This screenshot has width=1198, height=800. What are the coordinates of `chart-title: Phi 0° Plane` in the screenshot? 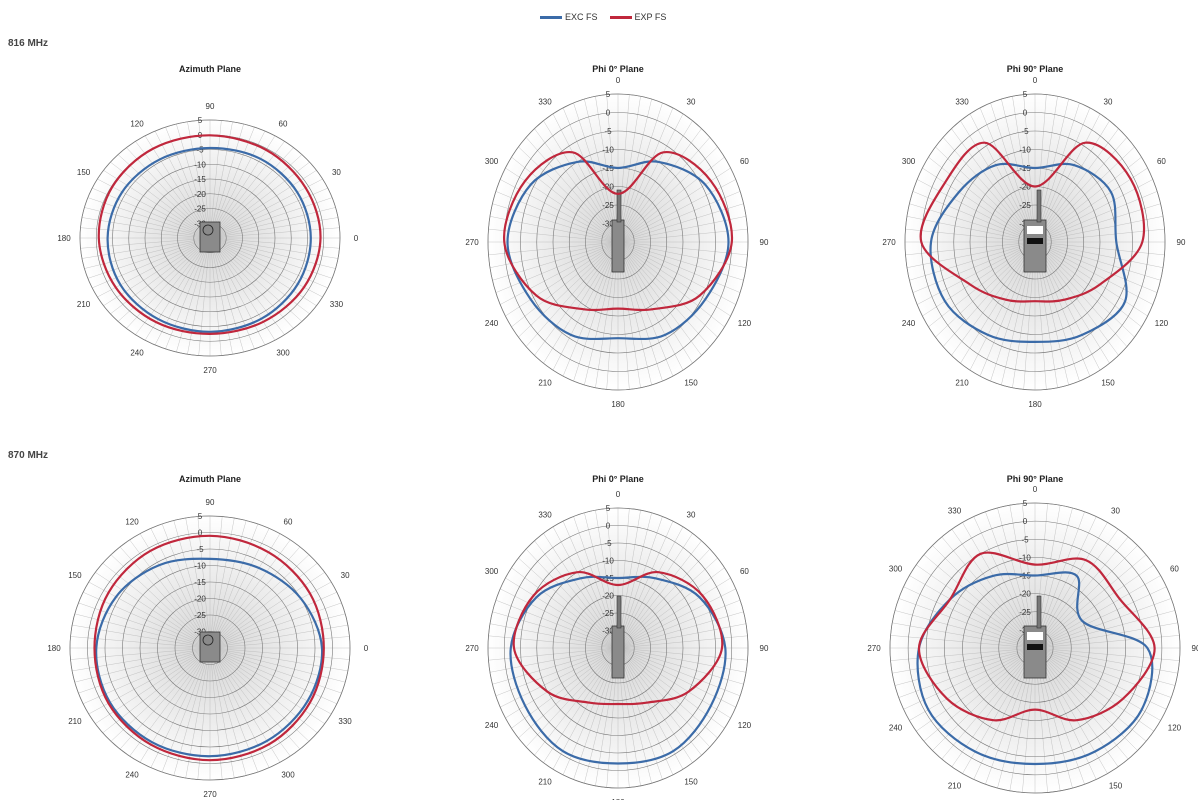 It's located at (618, 69).